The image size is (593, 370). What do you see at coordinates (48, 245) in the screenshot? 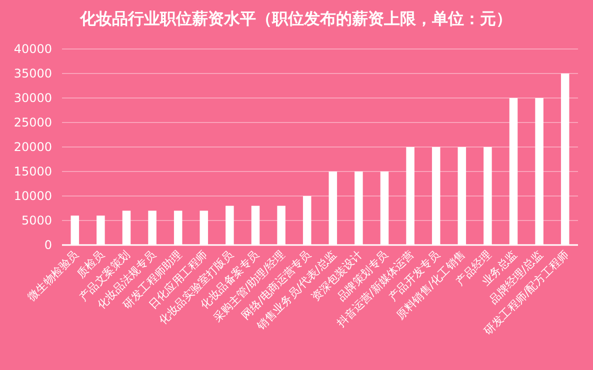
I see `y-tick-label: 0` at bounding box center [48, 245].